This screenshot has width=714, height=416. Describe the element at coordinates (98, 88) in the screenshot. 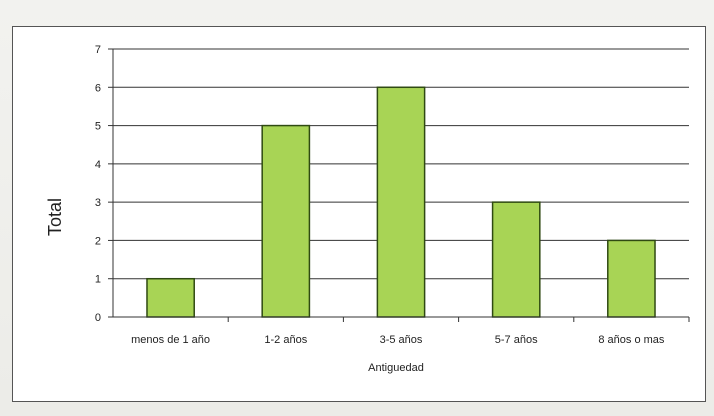

I see `y-tick-label: 6` at that location.